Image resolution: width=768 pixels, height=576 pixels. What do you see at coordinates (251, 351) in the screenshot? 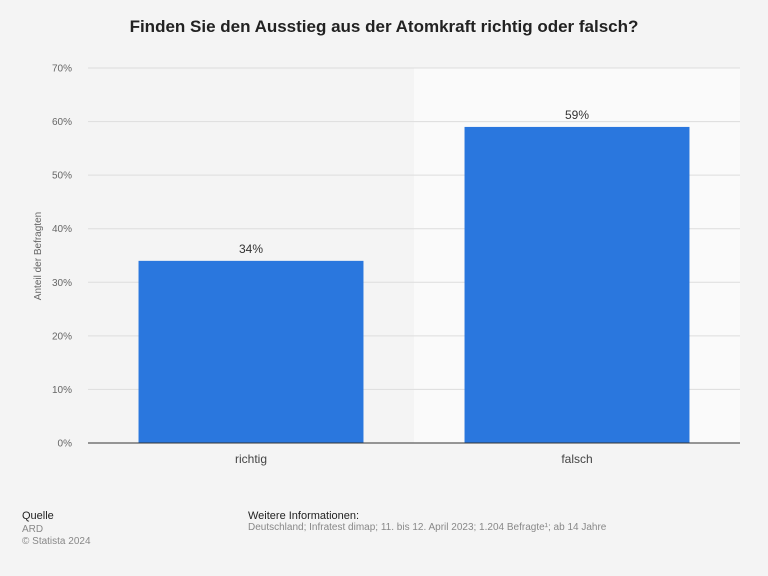
I see `bar` at bounding box center [251, 351].